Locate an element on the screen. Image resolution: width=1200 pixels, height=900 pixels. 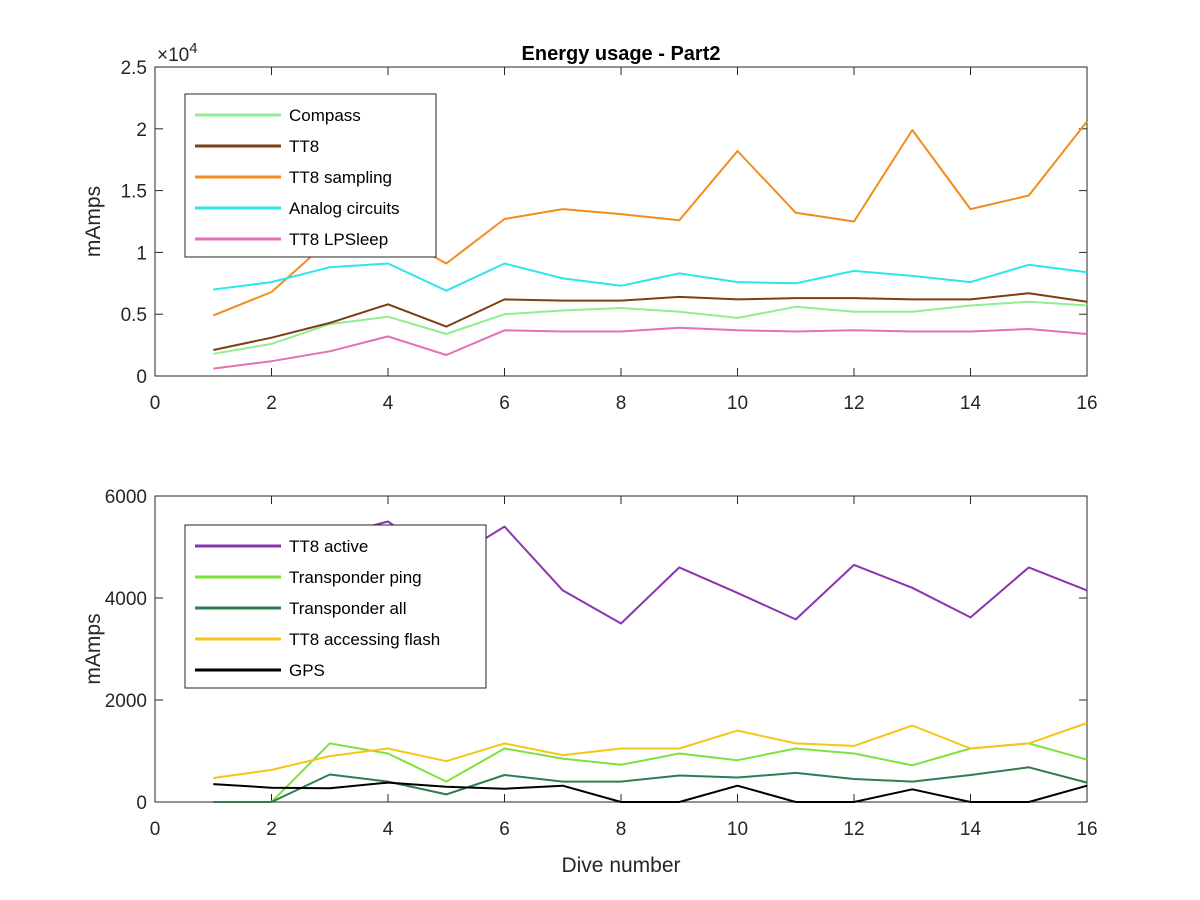
legend-label: TT8 active is located at coordinates (328, 546).